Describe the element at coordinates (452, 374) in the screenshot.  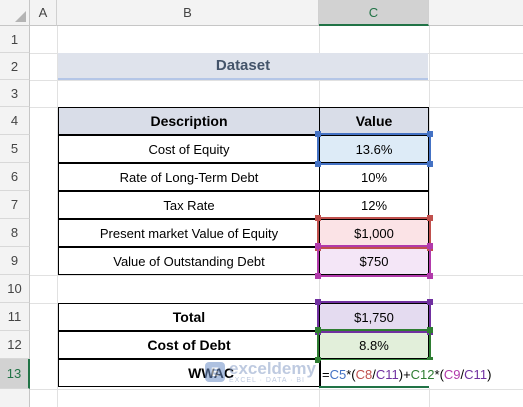
I see `formula-ref-c9: C9` at that location.